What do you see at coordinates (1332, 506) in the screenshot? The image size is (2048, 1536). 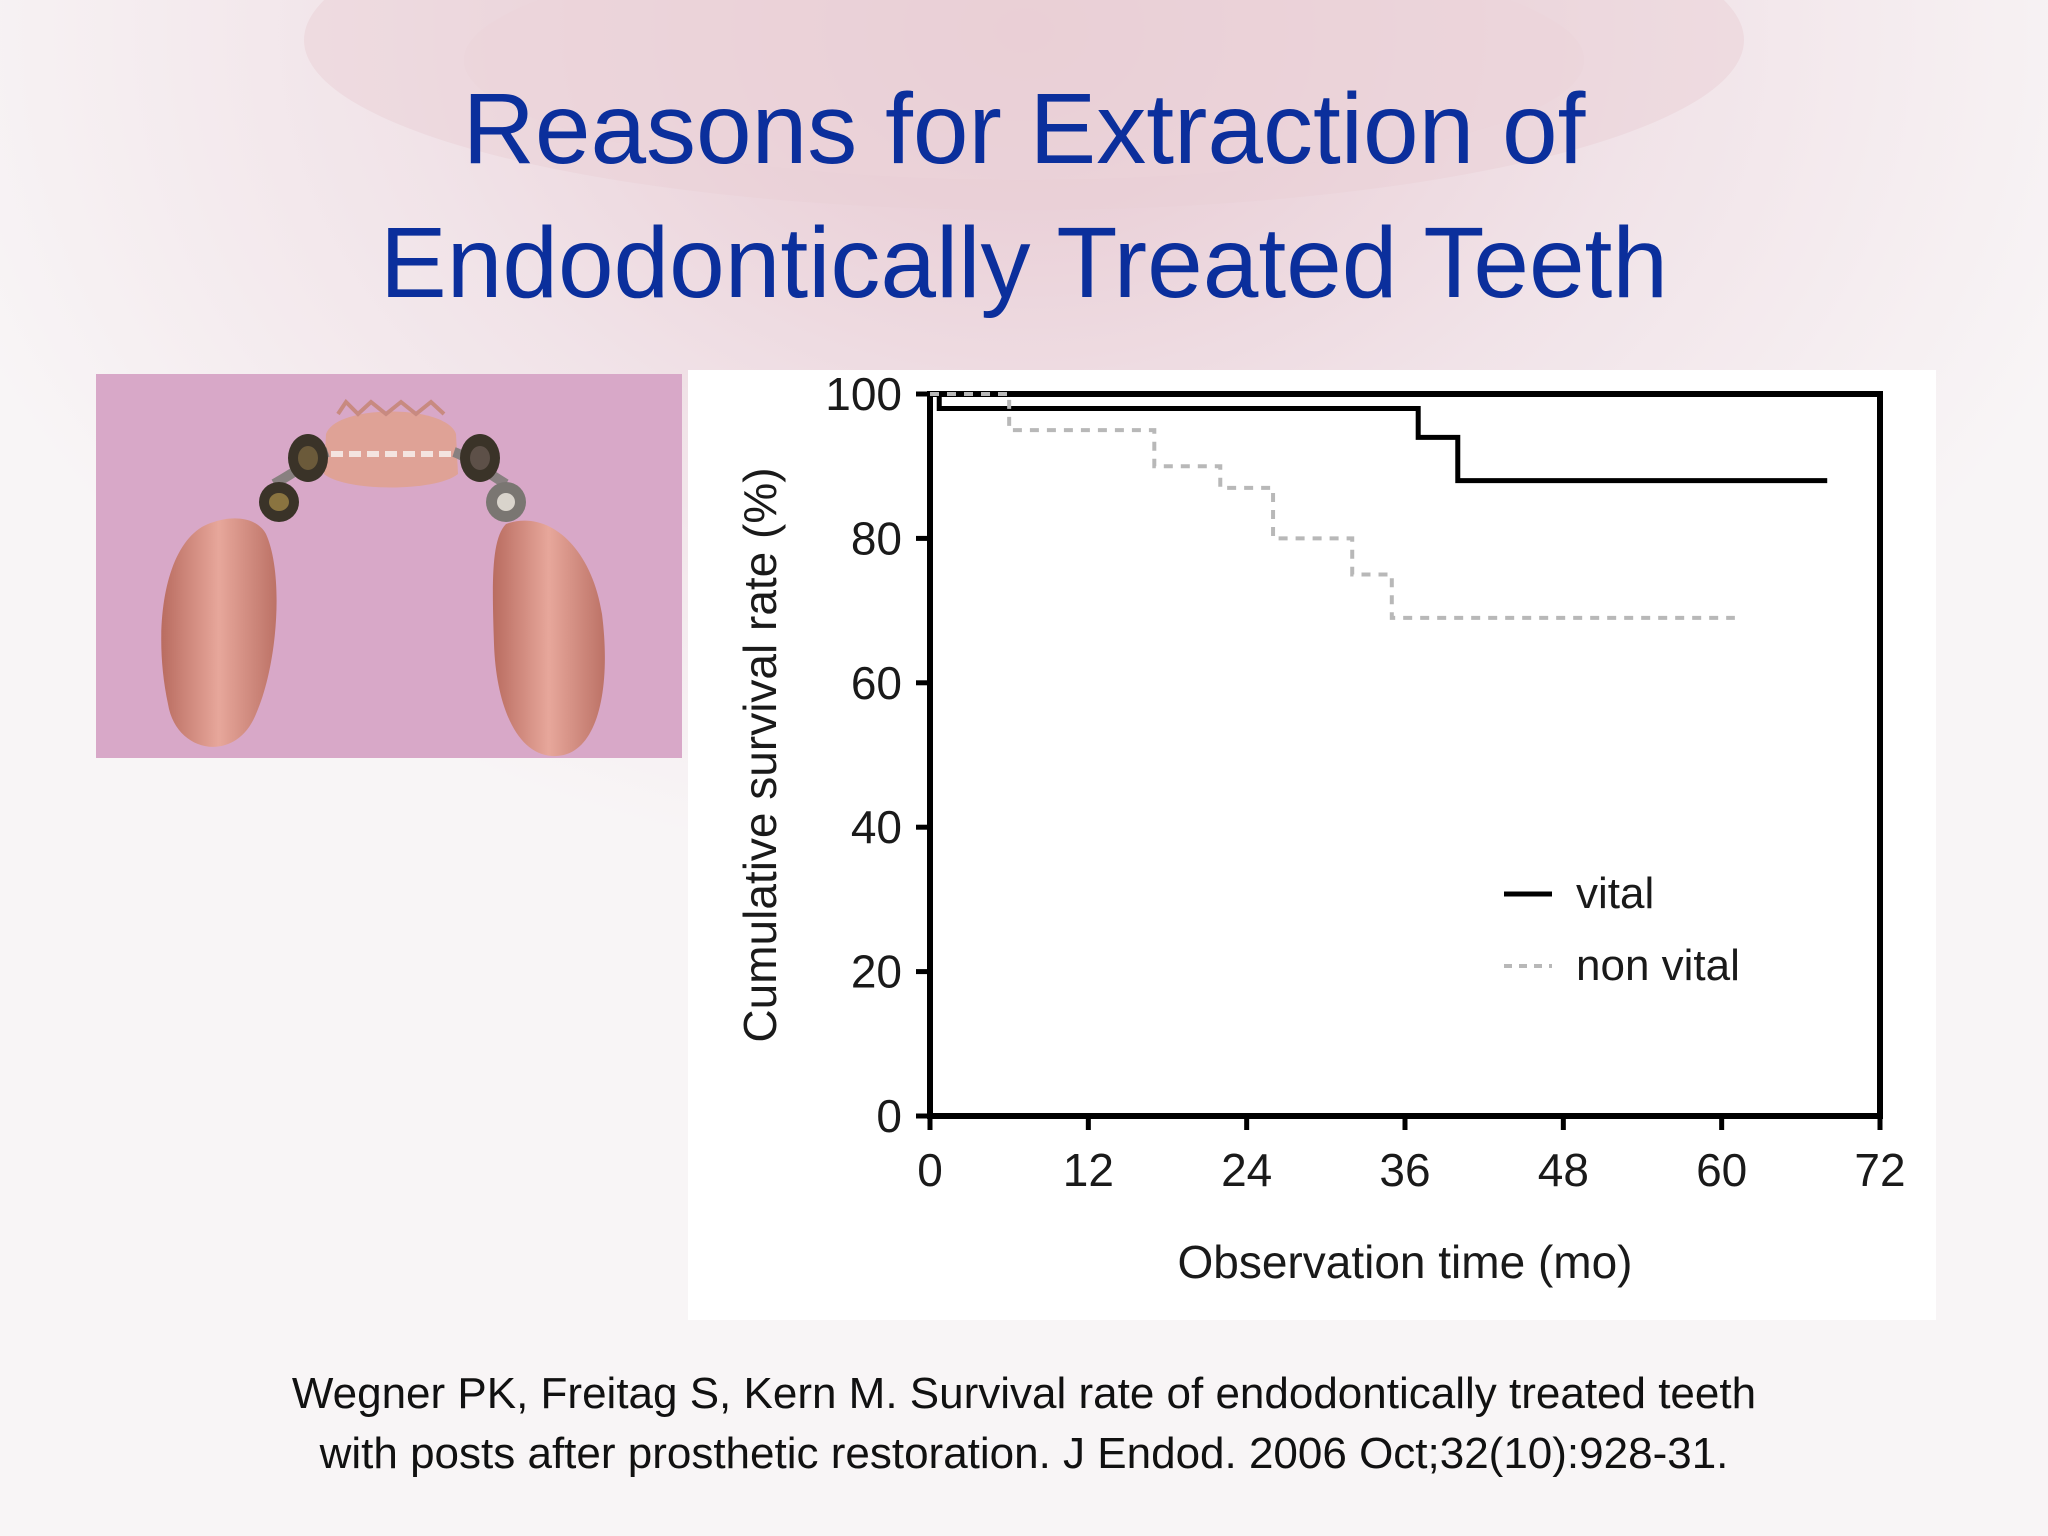 I see `non-vital-survival-line` at bounding box center [1332, 506].